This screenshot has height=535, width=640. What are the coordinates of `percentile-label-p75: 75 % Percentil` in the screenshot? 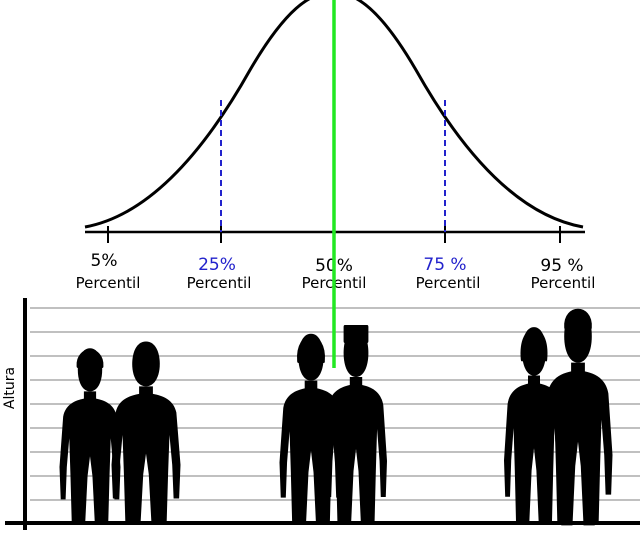 It's located at (448, 273).